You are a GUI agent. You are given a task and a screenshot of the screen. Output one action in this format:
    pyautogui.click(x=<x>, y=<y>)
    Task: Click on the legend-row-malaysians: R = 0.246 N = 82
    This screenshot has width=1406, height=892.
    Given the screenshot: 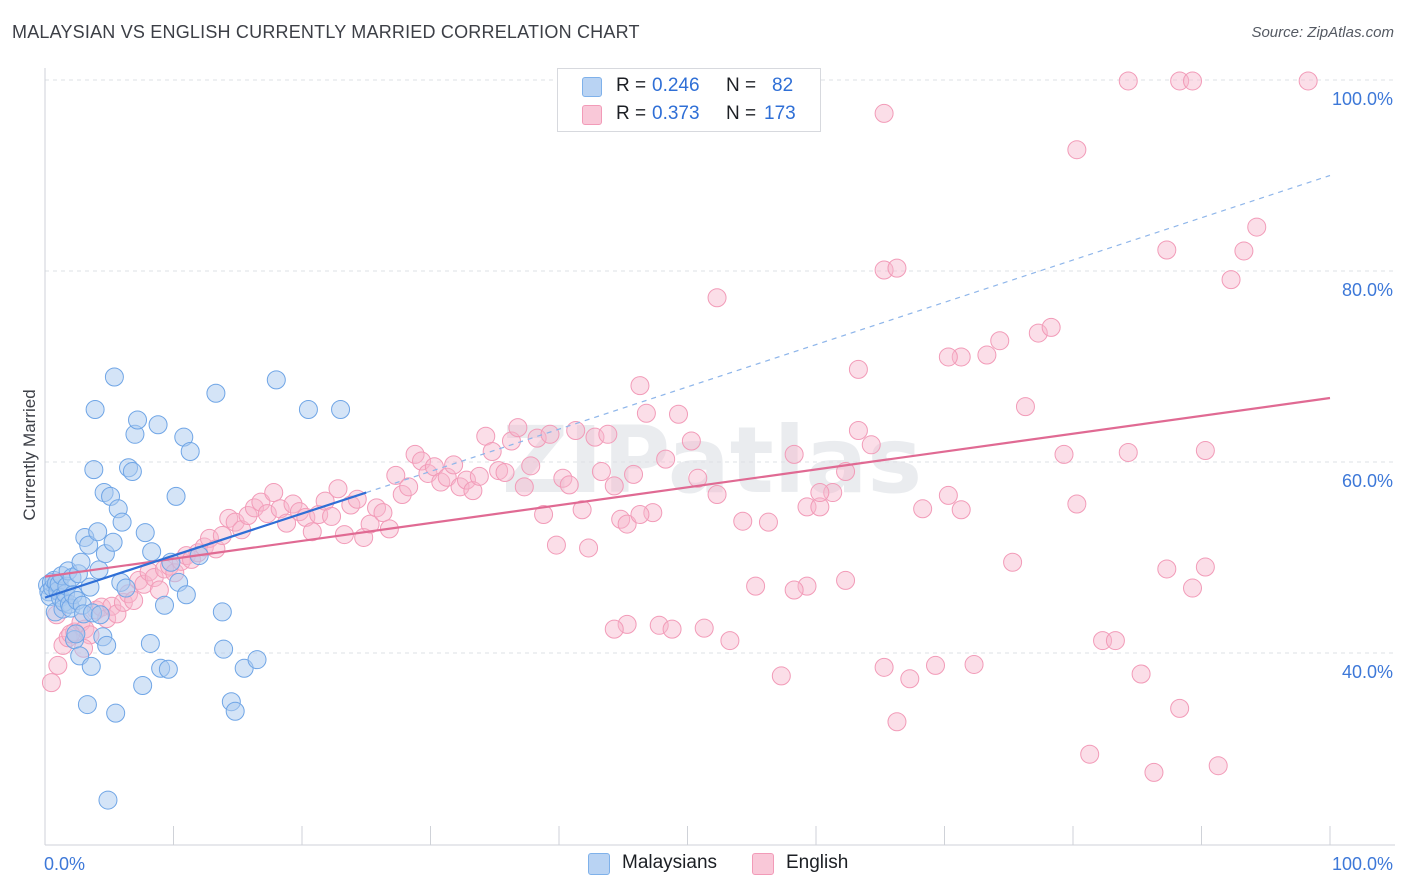 What is the action you would take?
    pyautogui.click(x=689, y=87)
    